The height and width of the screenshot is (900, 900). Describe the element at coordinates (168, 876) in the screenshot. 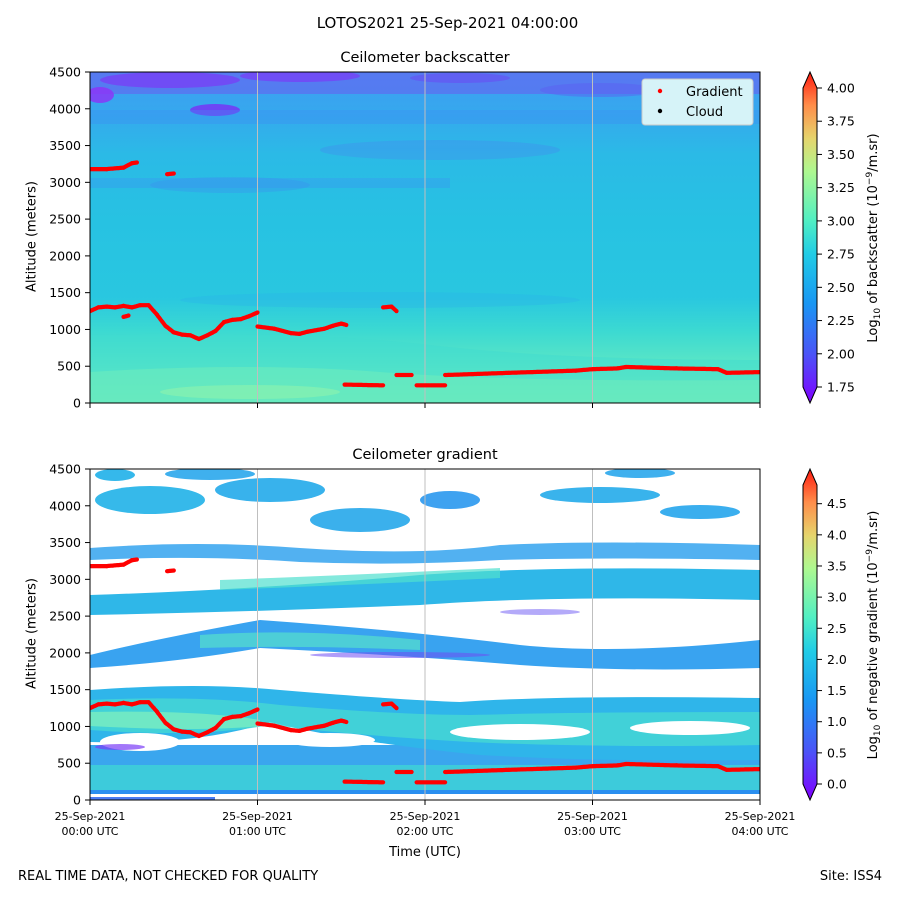

I see `quality-disclaimer: REAL TIME DATA, NOT CHECKED FOR QUALITY` at that location.